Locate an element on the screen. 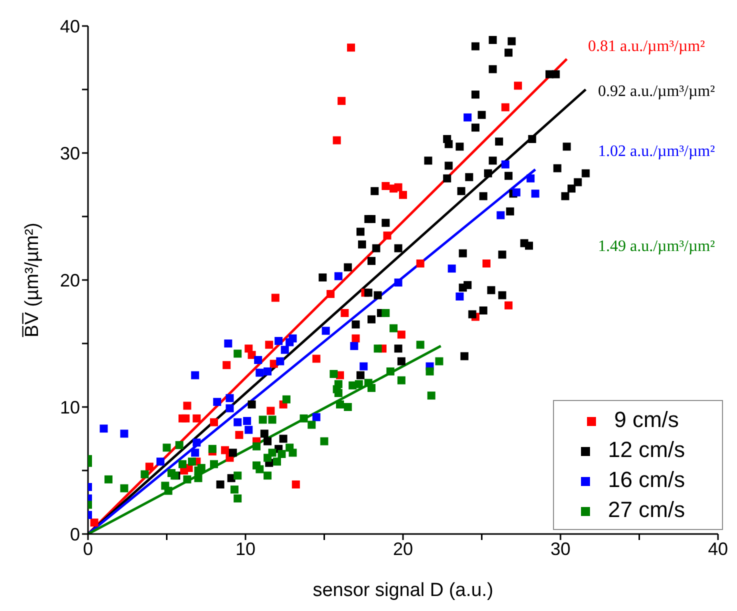  legend-label: 16 cm/s is located at coordinates (647, 479).